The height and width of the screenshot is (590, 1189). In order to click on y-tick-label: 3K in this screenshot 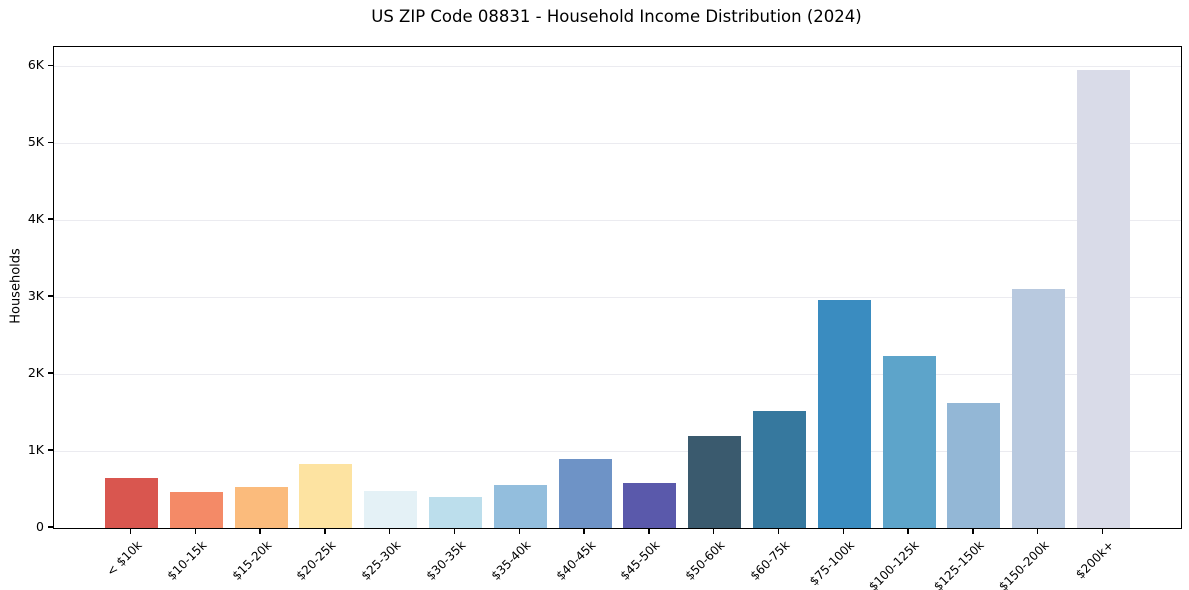, I will do `click(35, 296)`.